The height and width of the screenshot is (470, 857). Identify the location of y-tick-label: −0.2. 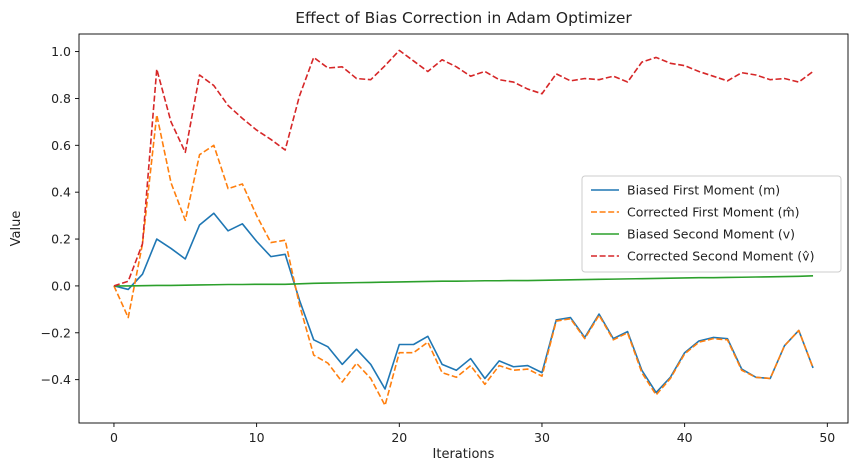
(56, 332).